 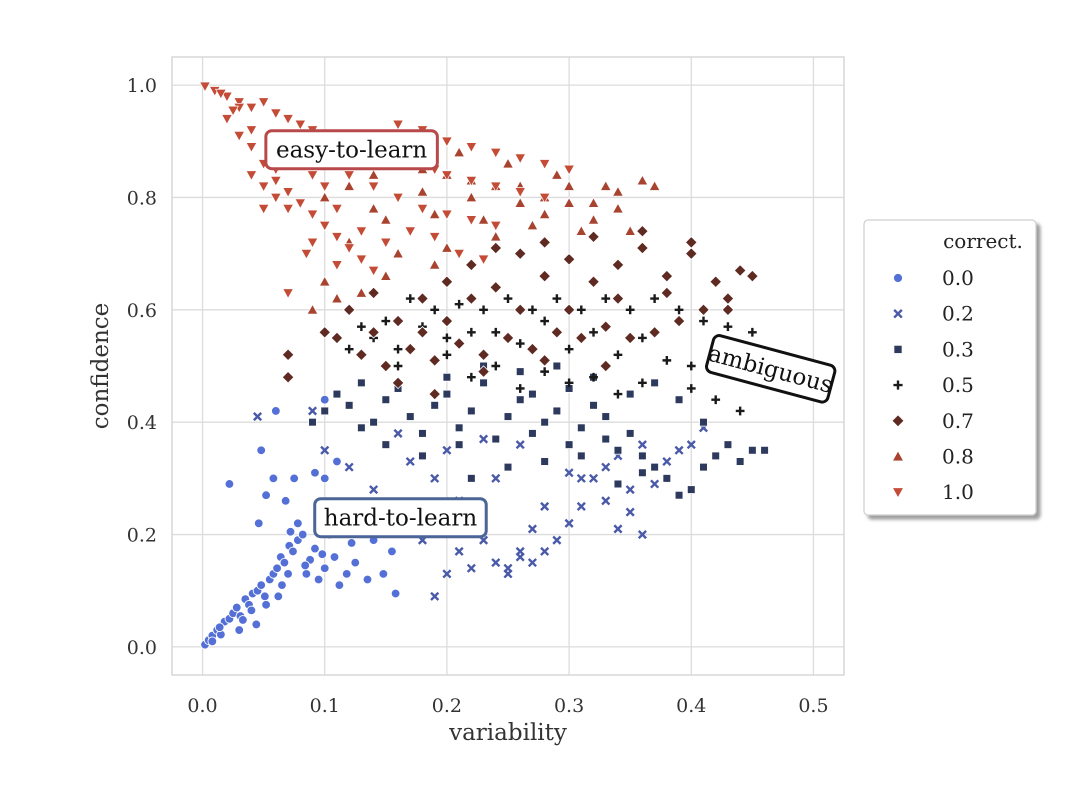 What do you see at coordinates (933, 278) in the screenshot?
I see `legend-item: 0.0` at bounding box center [933, 278].